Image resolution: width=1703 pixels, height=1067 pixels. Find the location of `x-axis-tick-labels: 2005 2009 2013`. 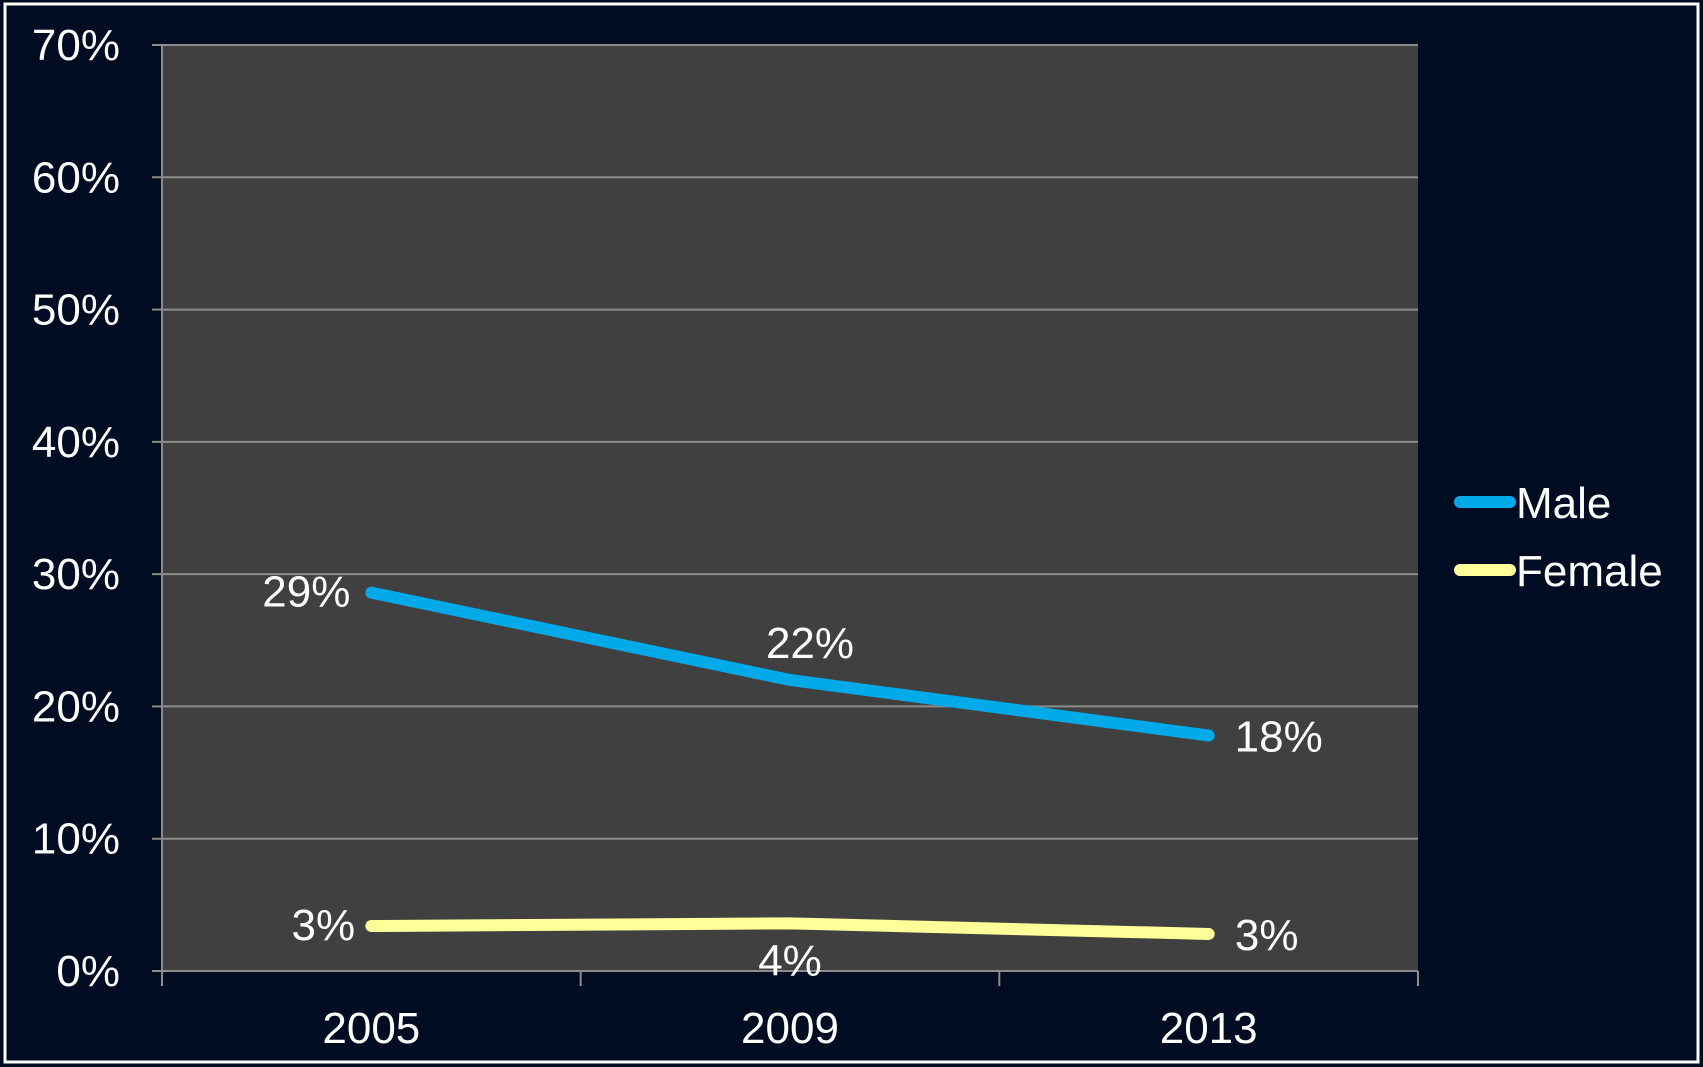

x-axis-tick-labels: 2005 2009 2013 is located at coordinates (789, 1028).